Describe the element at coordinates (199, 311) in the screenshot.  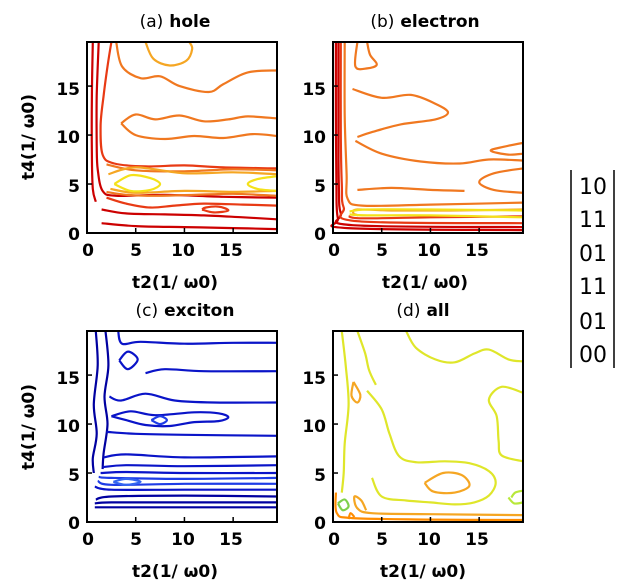
I see `panel-c-title-text: exciton` at that location.